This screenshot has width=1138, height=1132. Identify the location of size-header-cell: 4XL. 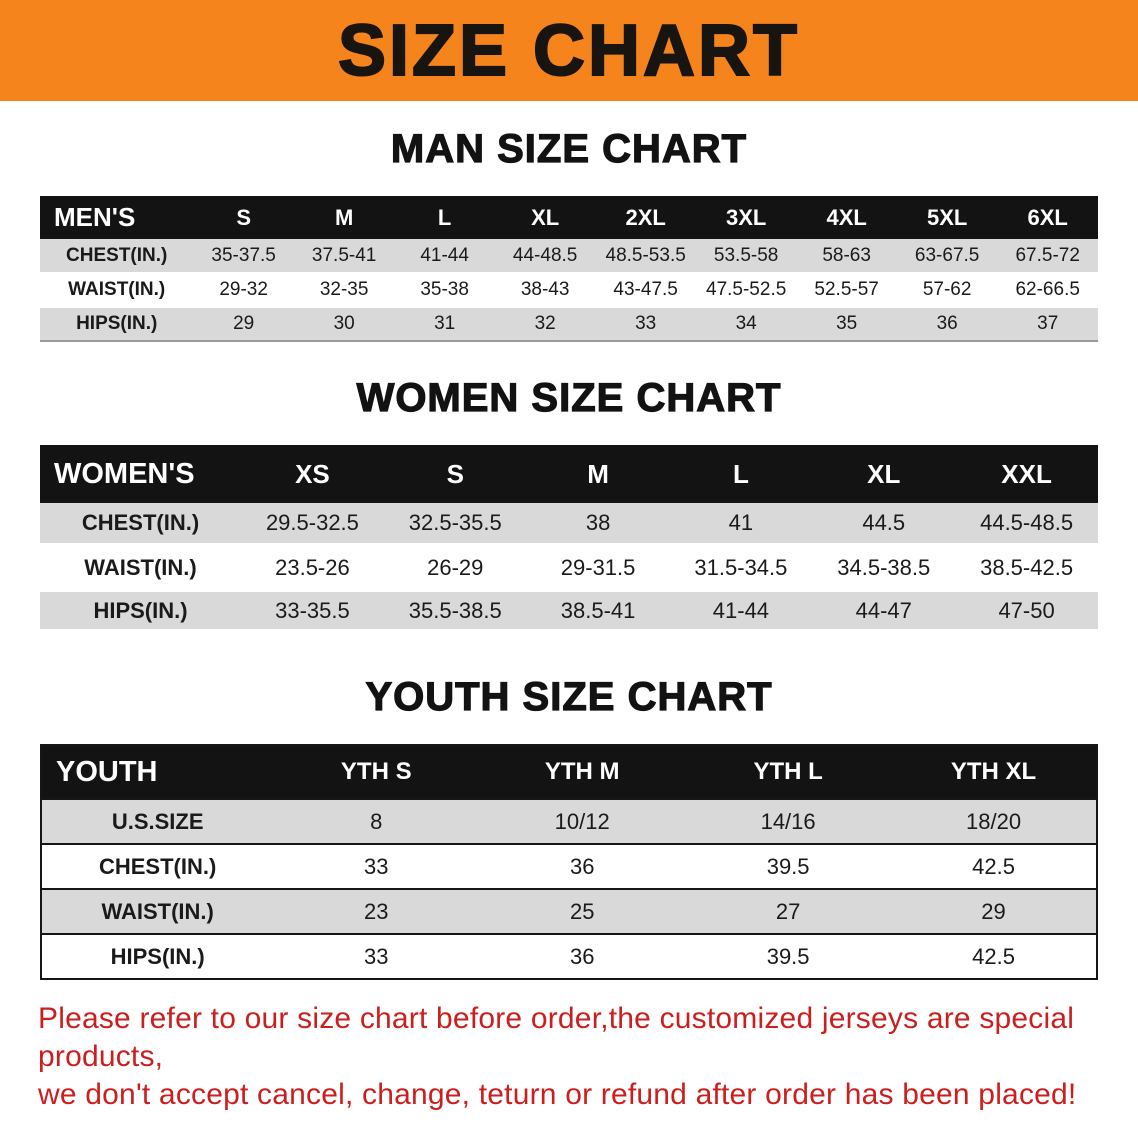
(846, 217).